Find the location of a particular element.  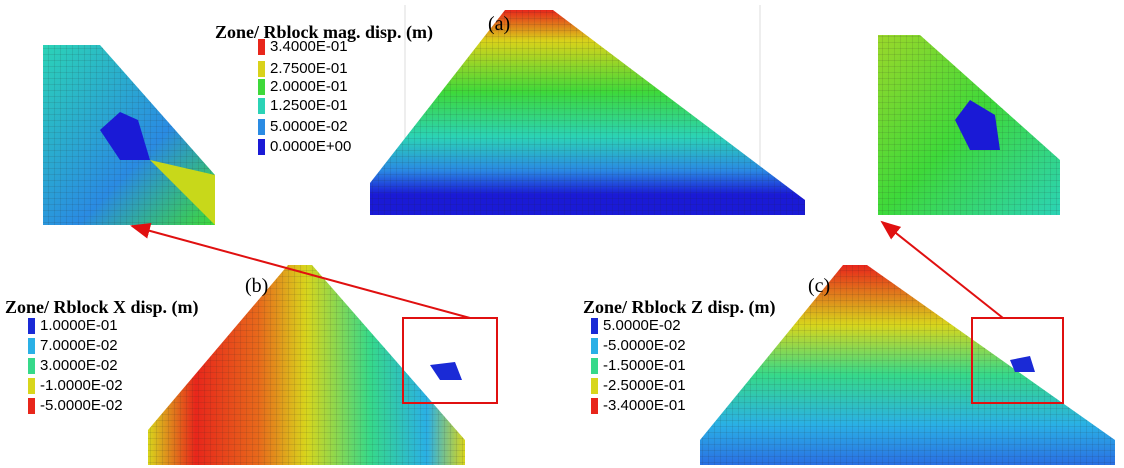

panel-label: (a) is located at coordinates (499, 24).